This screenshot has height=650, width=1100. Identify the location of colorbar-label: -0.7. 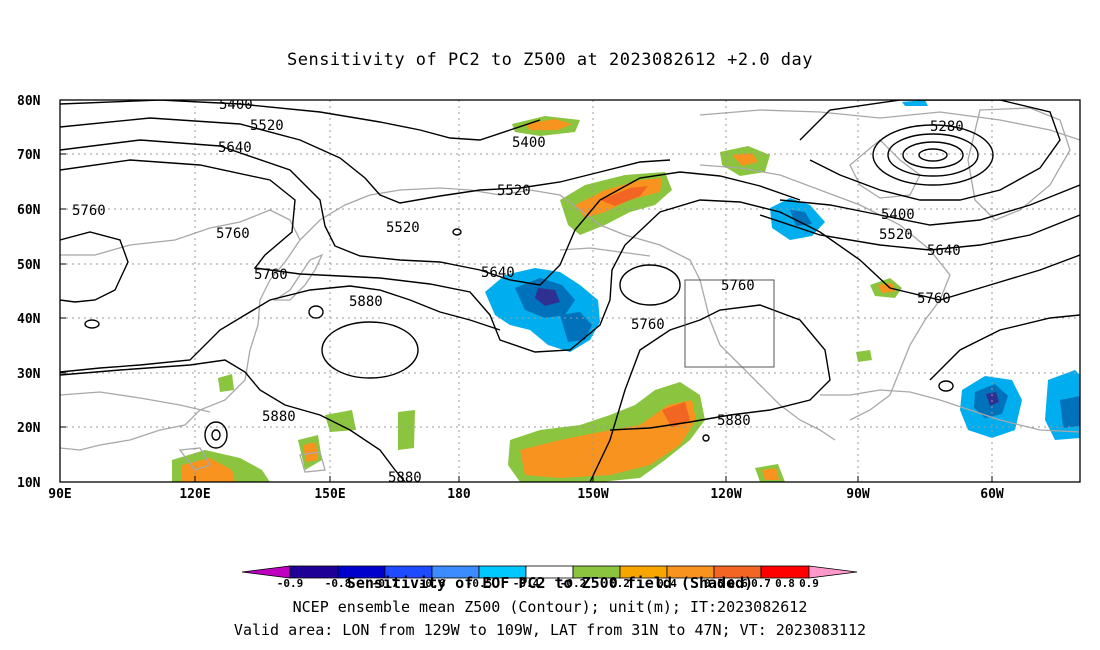
(385, 583).